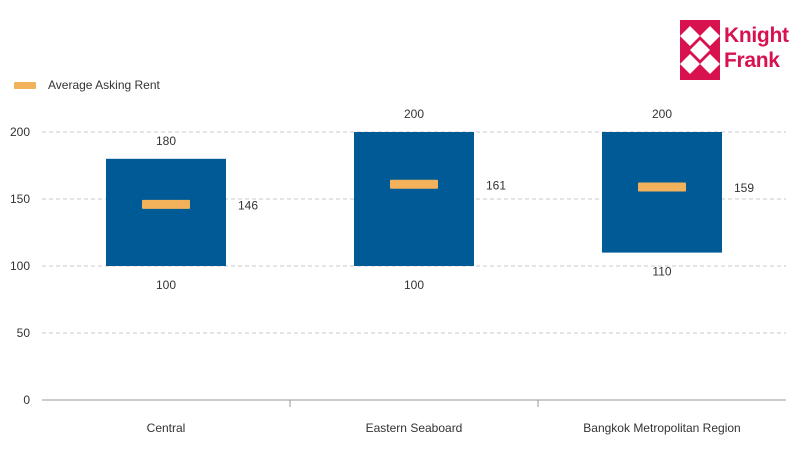  What do you see at coordinates (166, 141) in the screenshot?
I see `range-high-label: 180` at bounding box center [166, 141].